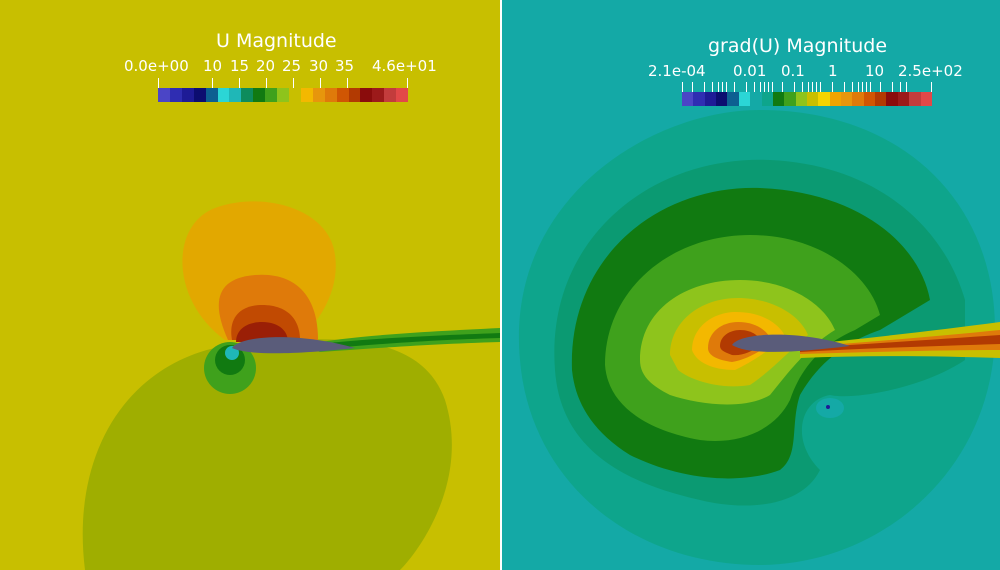 This screenshot has width=1000, height=570. Describe the element at coordinates (930, 71) in the screenshot. I see `tick-label: 2.5e+02` at that location.